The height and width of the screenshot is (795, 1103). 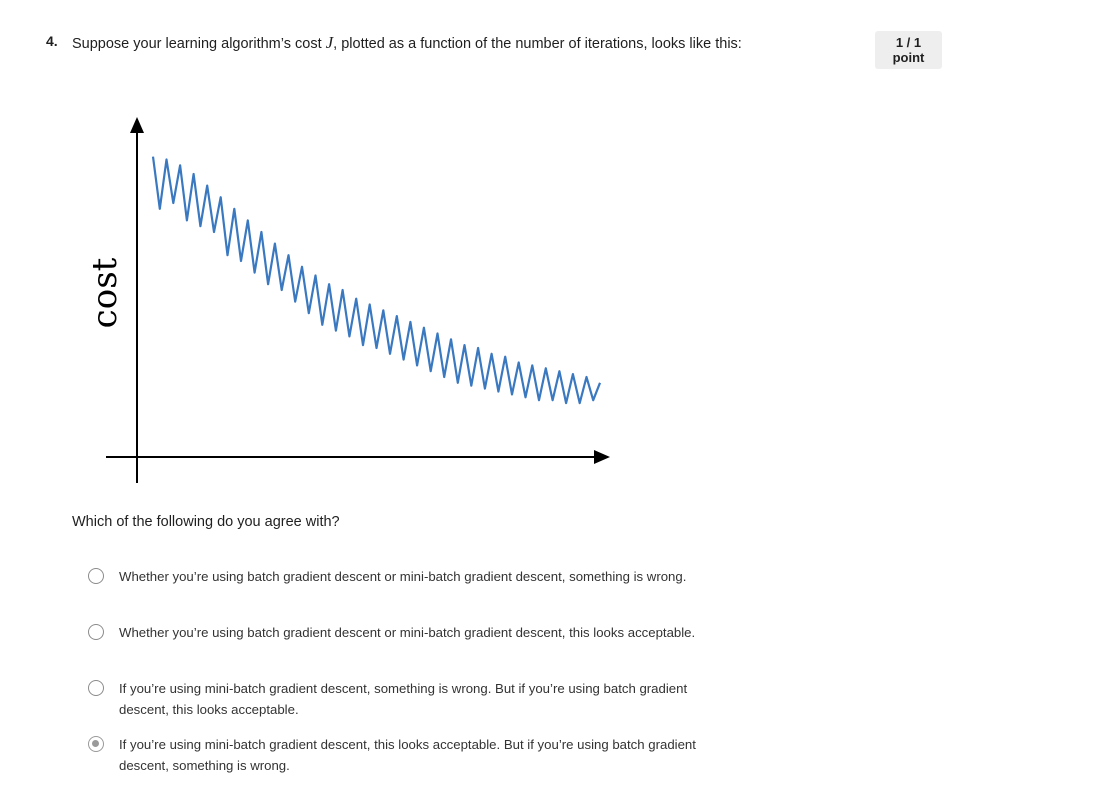 What do you see at coordinates (376, 280) in the screenshot?
I see `cost-line-series` at bounding box center [376, 280].